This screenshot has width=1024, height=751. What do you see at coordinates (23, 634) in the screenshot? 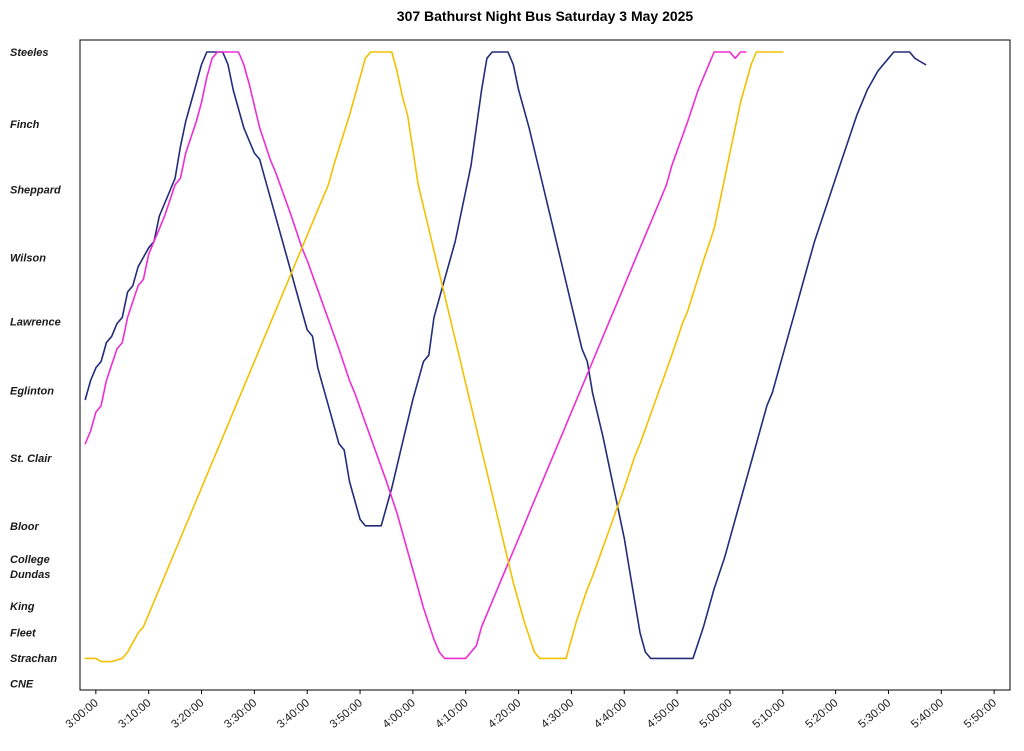
I see `y-axis-station-label: Fleet` at bounding box center [23, 634].